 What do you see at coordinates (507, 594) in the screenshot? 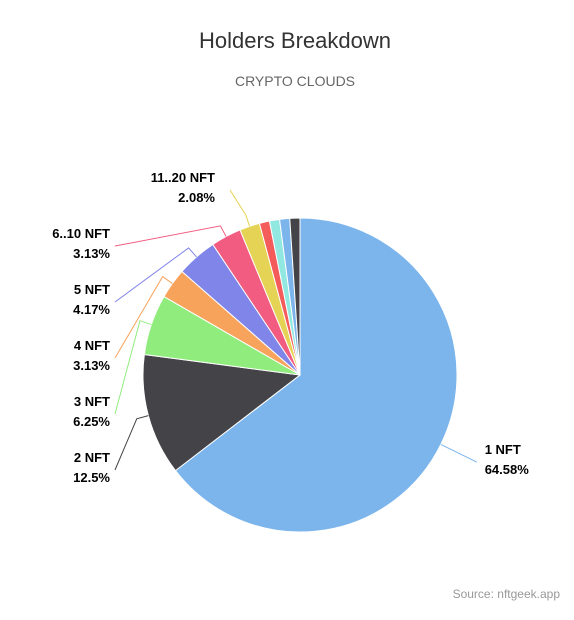
I see `source: Source: nftgeek.app` at bounding box center [507, 594].